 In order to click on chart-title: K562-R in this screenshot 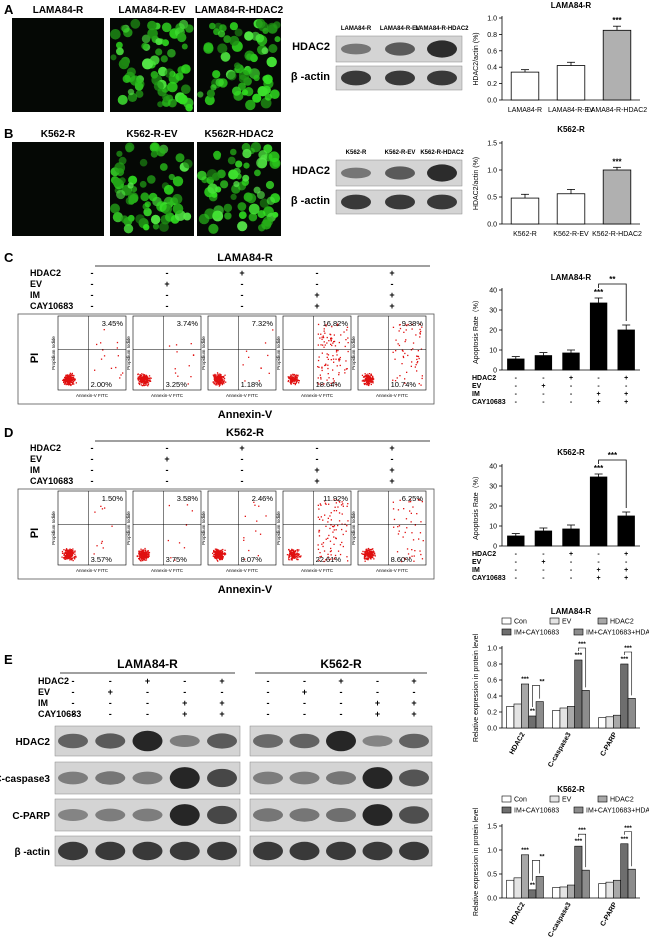, I will do `click(571, 789)`.